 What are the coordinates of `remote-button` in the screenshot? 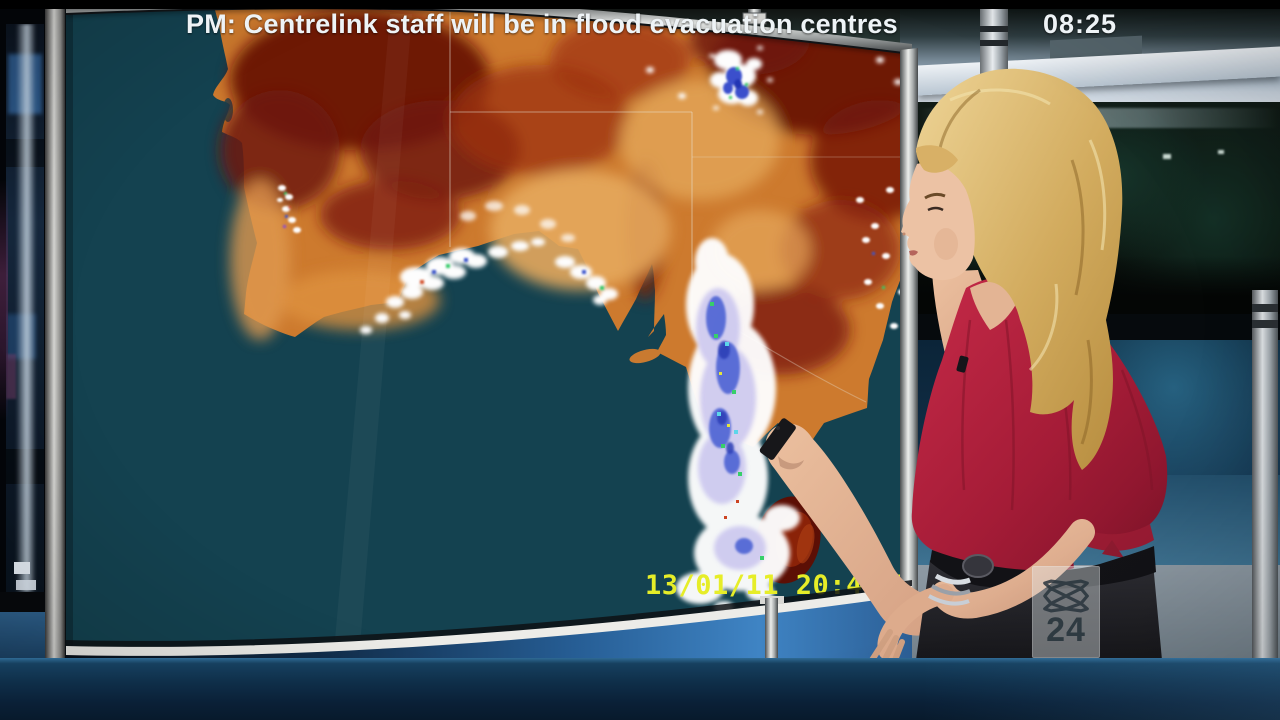 It's located at (778, 428).